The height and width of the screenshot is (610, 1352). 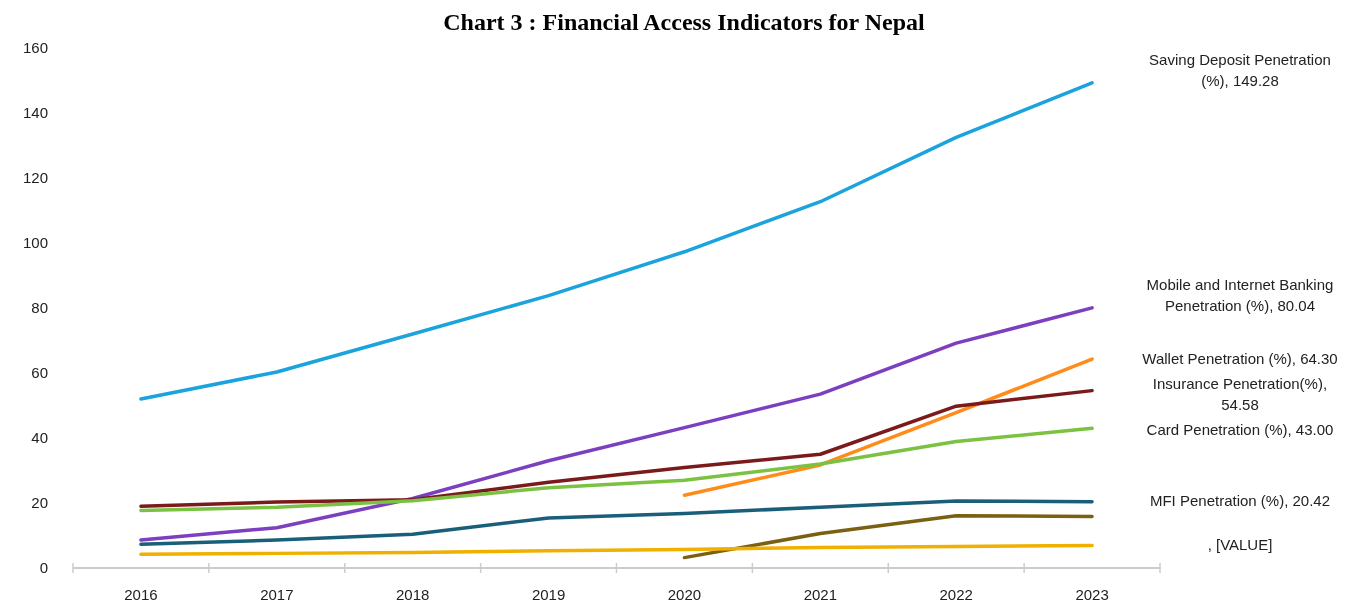 What do you see at coordinates (1240, 69) in the screenshot?
I see `text: Saving Deposit Penetration (%), 149.28` at bounding box center [1240, 69].